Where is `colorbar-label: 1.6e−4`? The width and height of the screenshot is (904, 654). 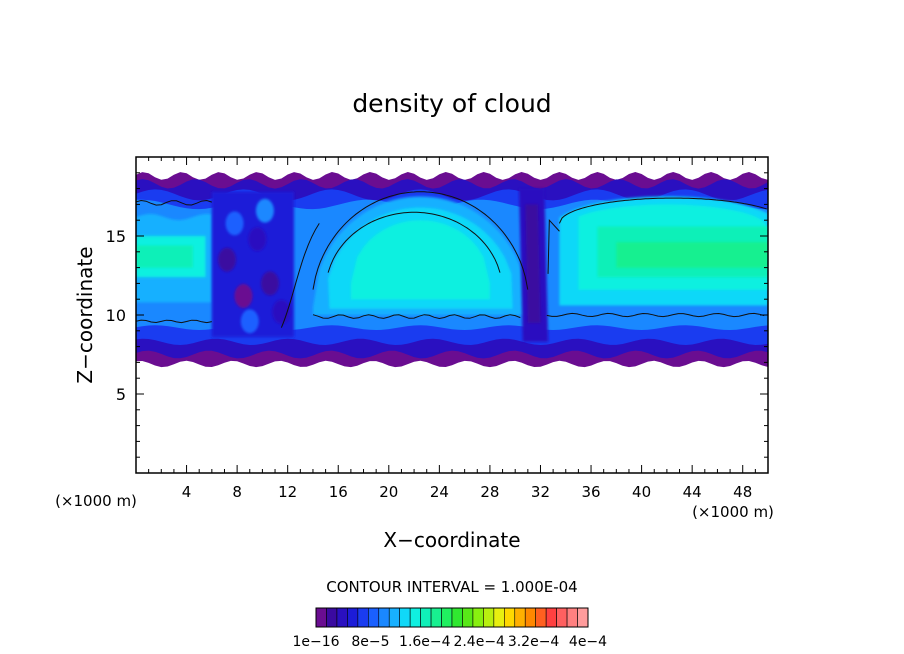
colorbar-label: 1.6e−4 is located at coordinates (425, 642).